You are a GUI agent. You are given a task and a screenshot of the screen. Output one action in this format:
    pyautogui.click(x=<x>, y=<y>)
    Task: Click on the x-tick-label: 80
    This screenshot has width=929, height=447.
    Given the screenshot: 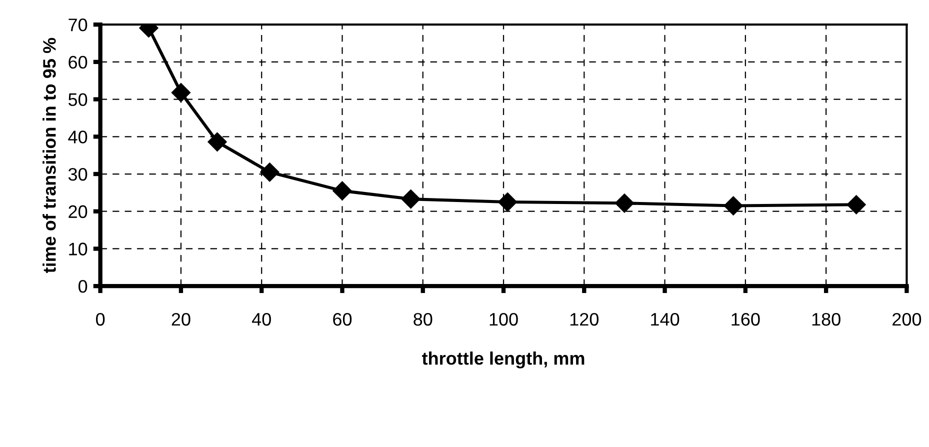 What is the action you would take?
    pyautogui.click(x=423, y=319)
    